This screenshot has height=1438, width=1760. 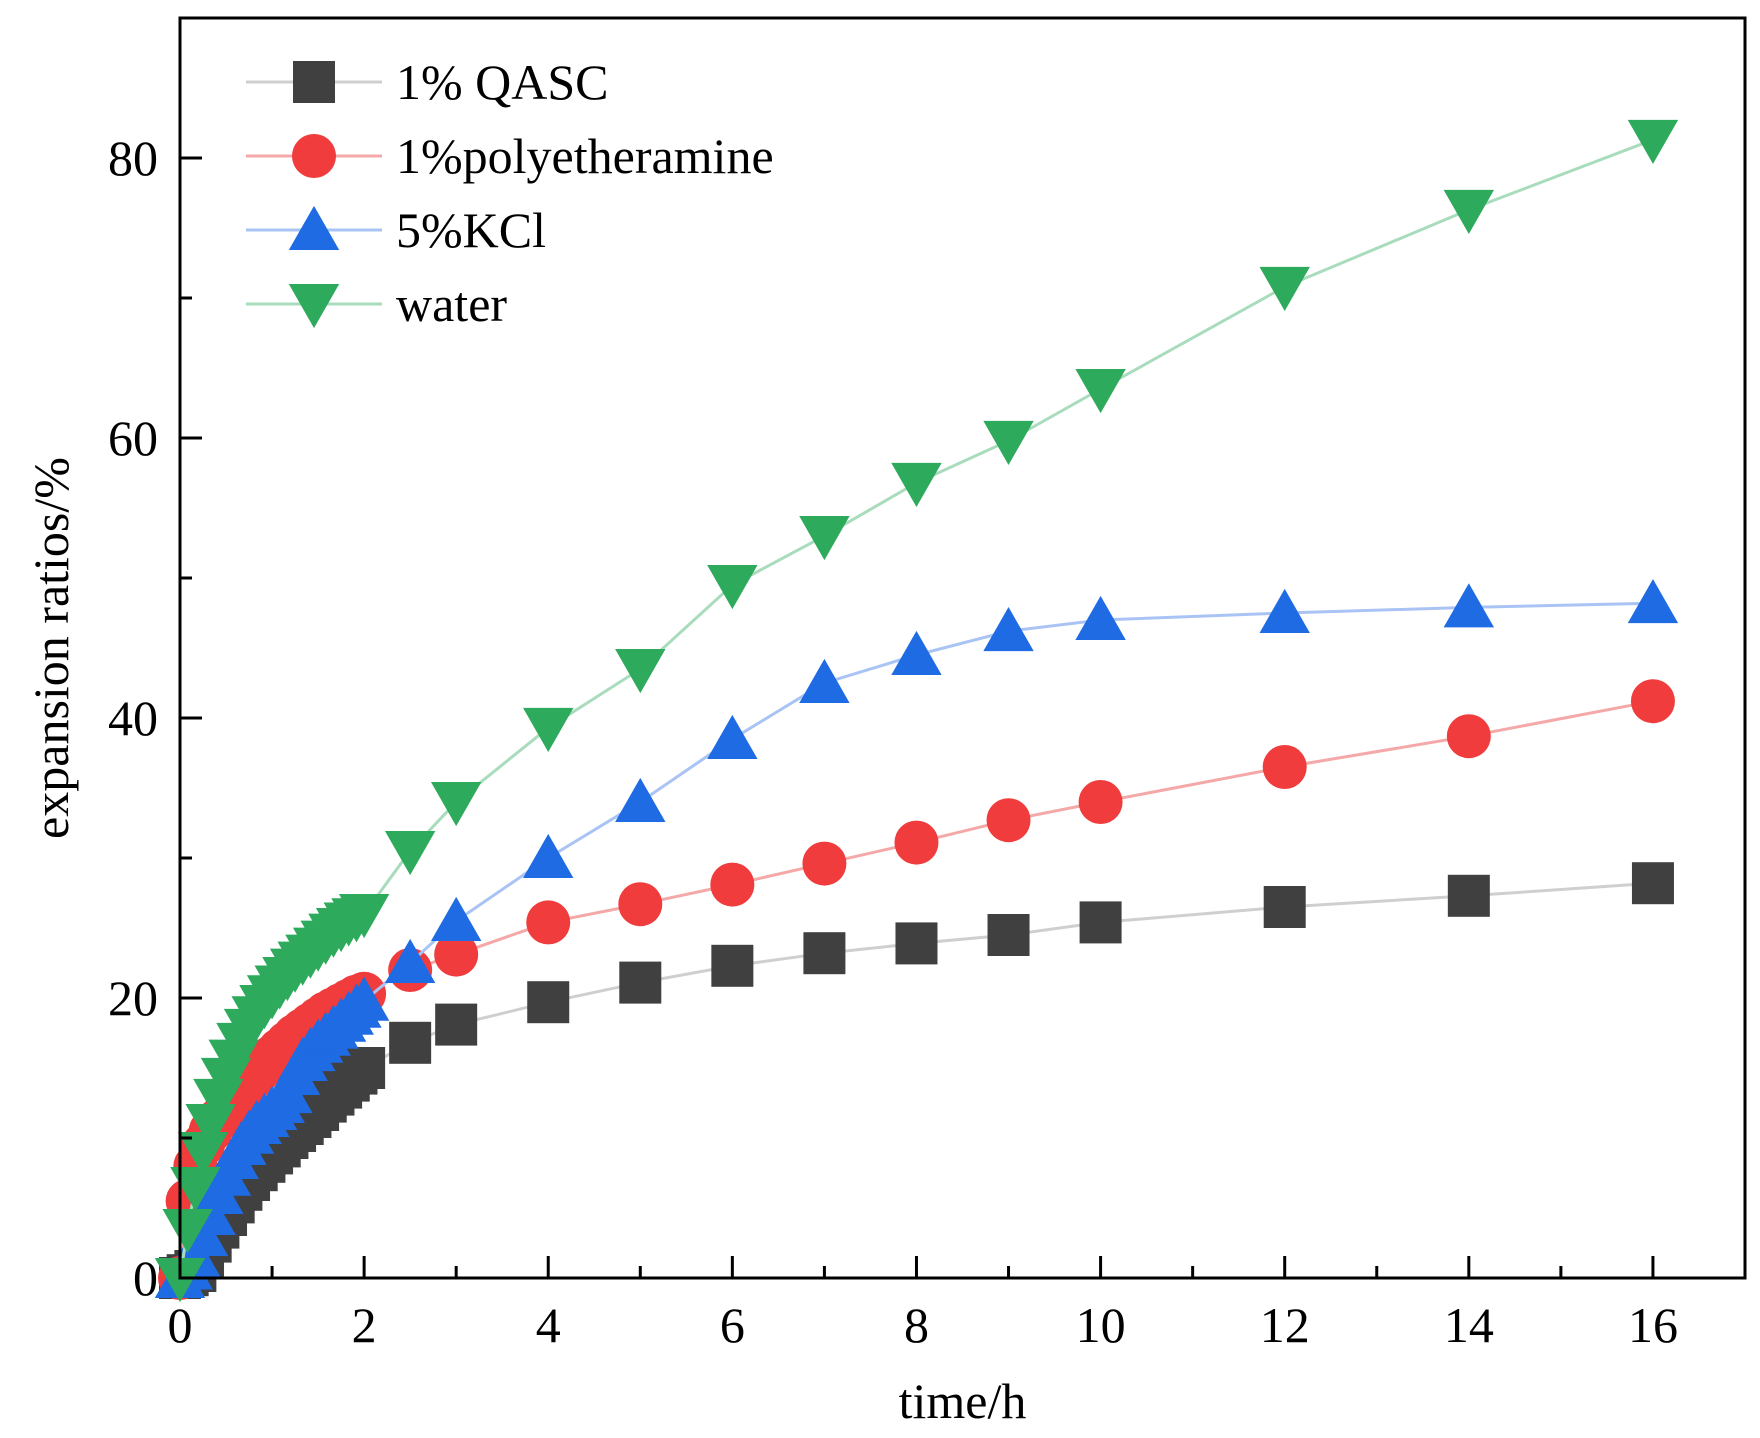 What do you see at coordinates (451, 304) in the screenshot?
I see `legend-label: water` at bounding box center [451, 304].